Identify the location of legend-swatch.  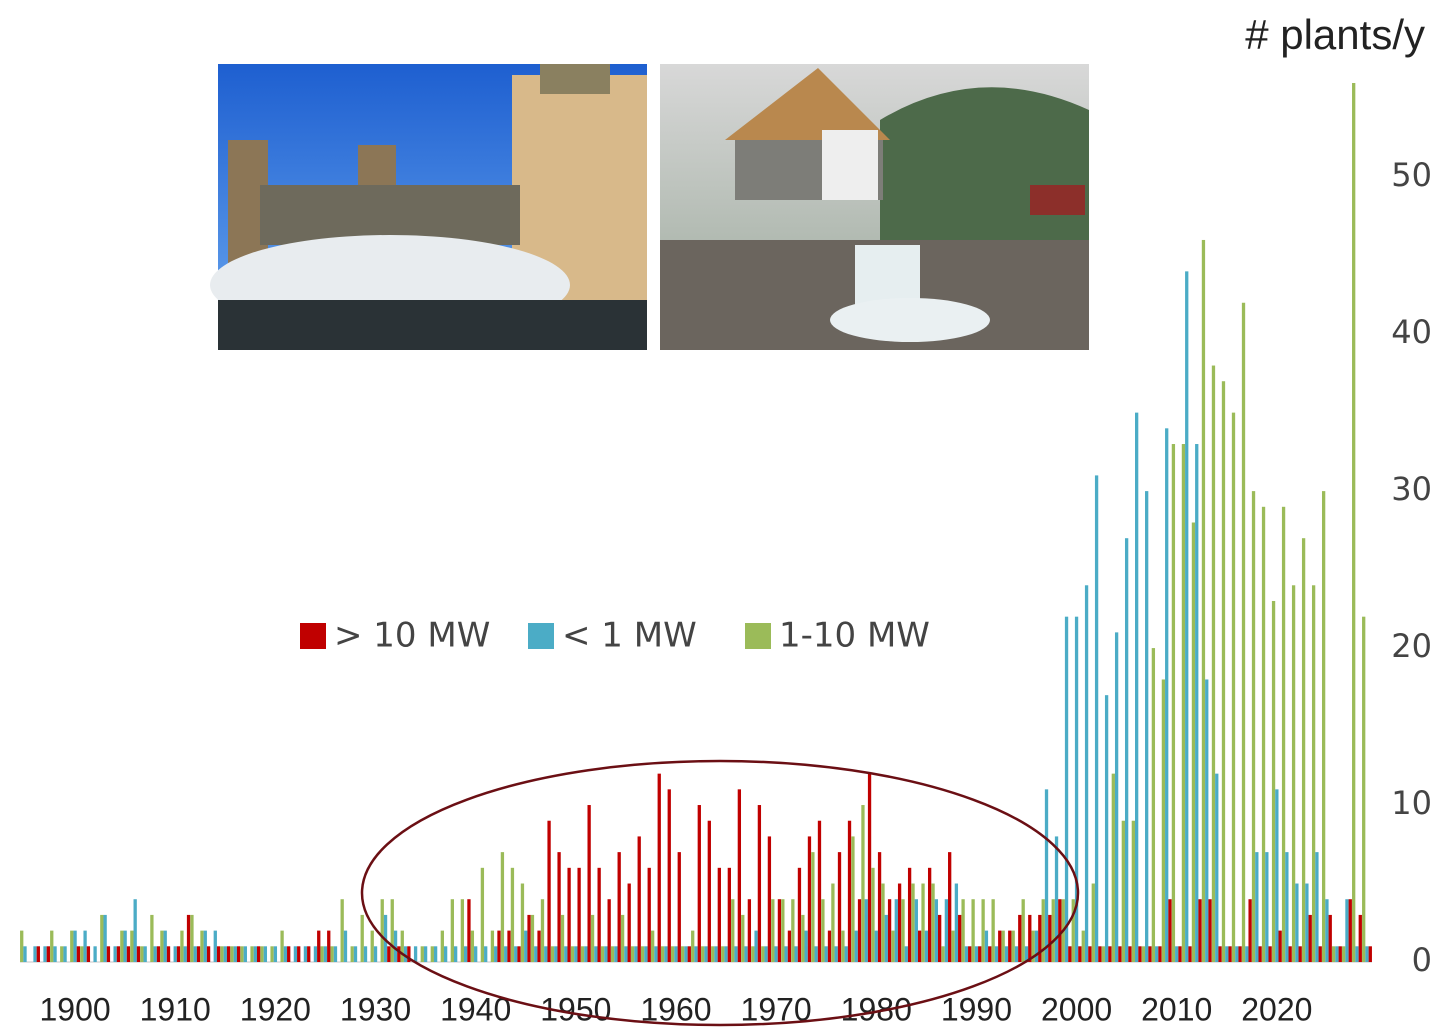
(758, 636).